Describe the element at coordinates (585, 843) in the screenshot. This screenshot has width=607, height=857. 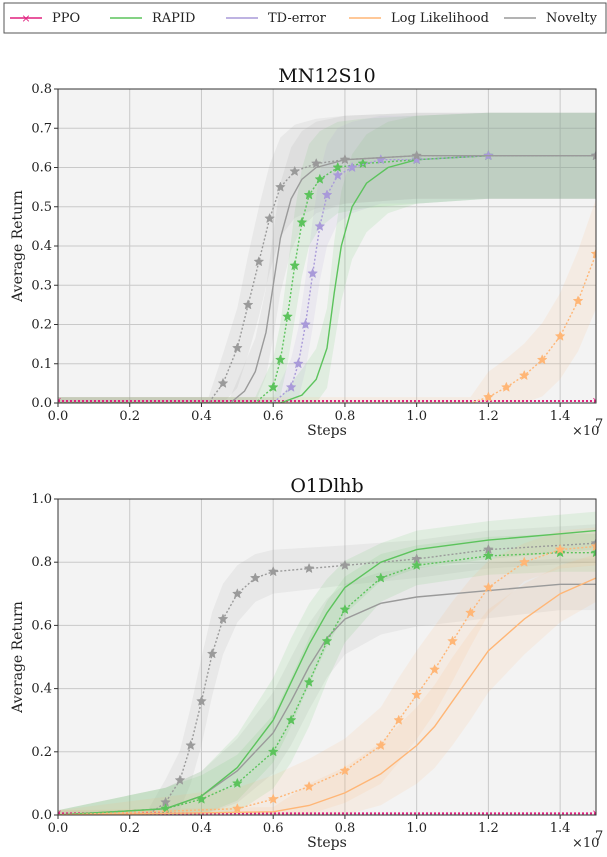
I see `x-axis-multiplier: ×10` at that location.